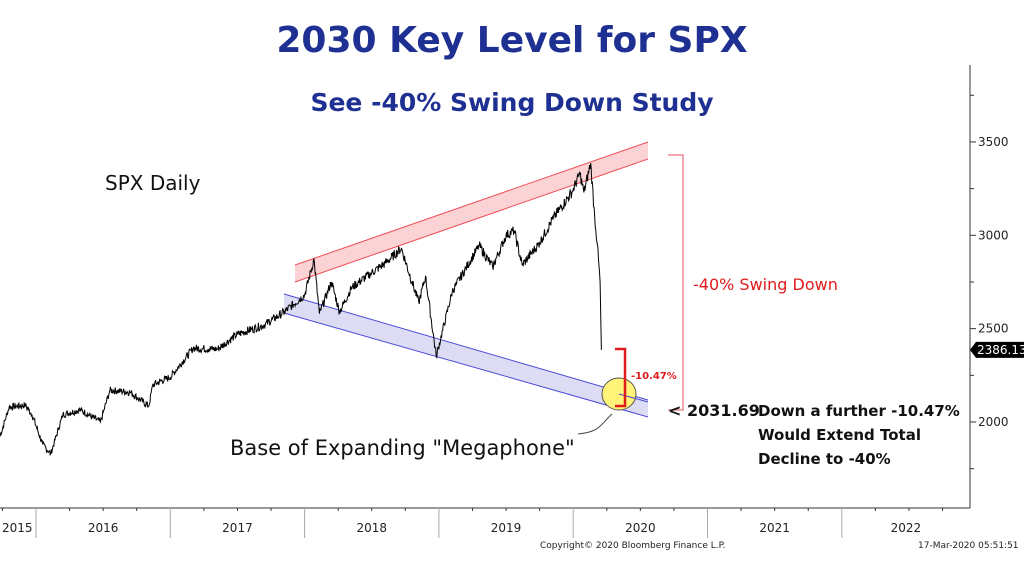 This screenshot has width=1024, height=562. I want to click on chart-subtitle: See -40% Swing Down Study, so click(512, 102).